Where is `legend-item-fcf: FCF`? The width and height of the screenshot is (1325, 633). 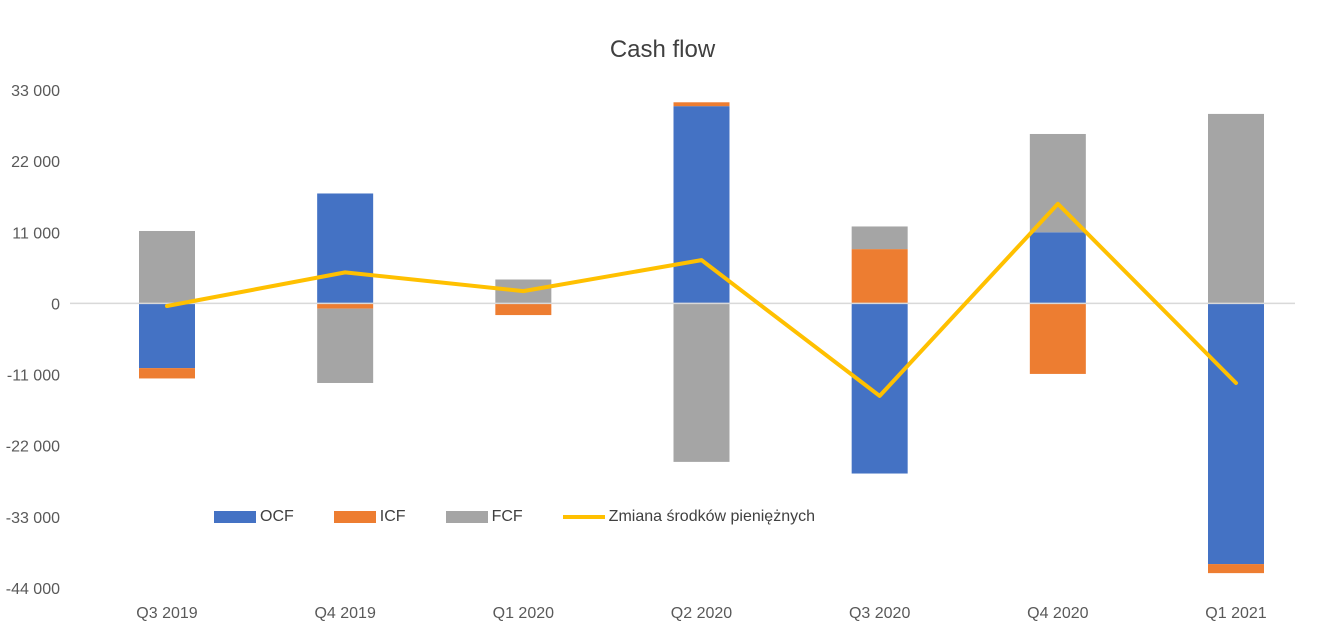 legend-item-fcf: FCF is located at coordinates (484, 517).